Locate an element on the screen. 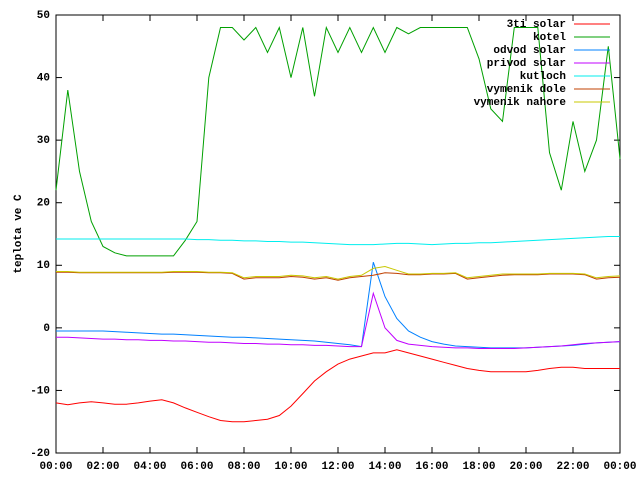  legend-label: kutloch is located at coordinates (543, 77).